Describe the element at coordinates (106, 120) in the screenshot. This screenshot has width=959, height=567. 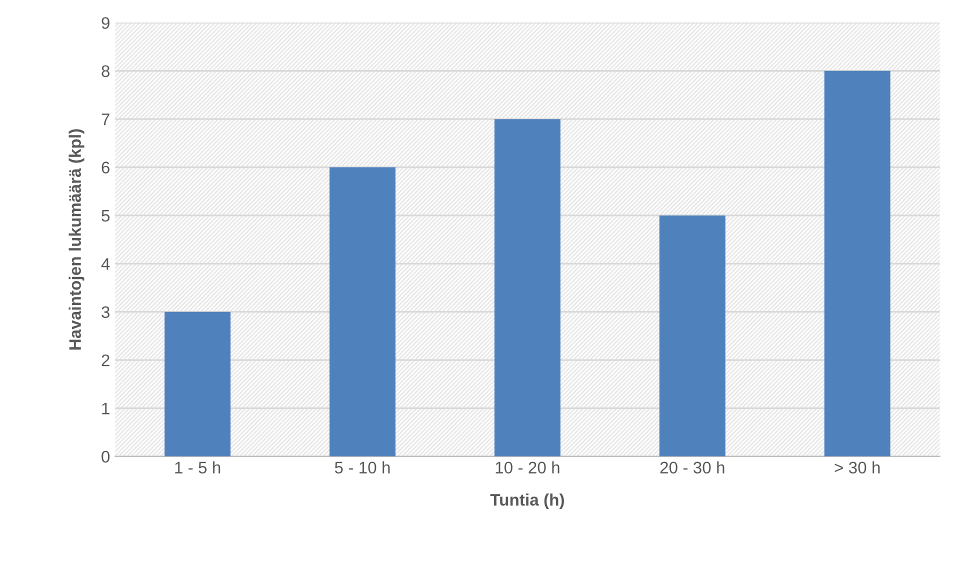
I see `y-tick-label: 7` at that location.